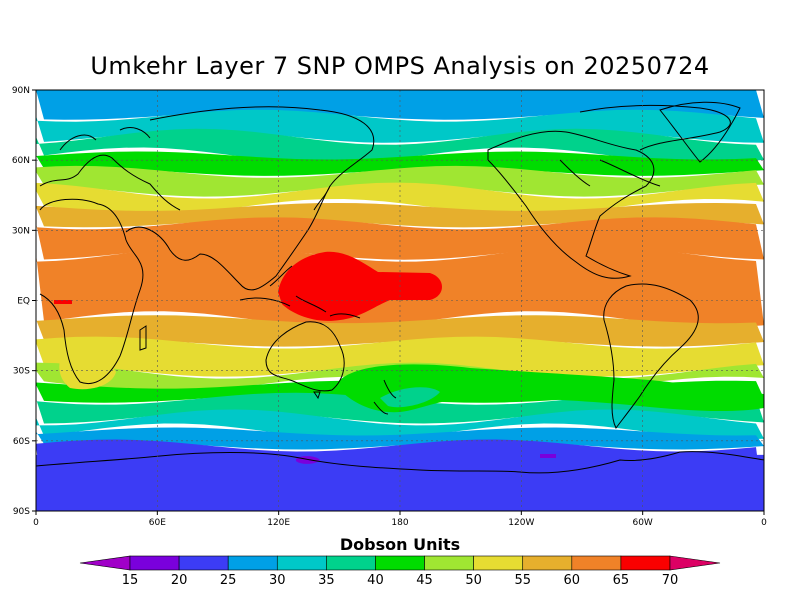 The height and width of the screenshot is (600, 800). I want to click on colorbar-right-arrow, so click(695, 563).